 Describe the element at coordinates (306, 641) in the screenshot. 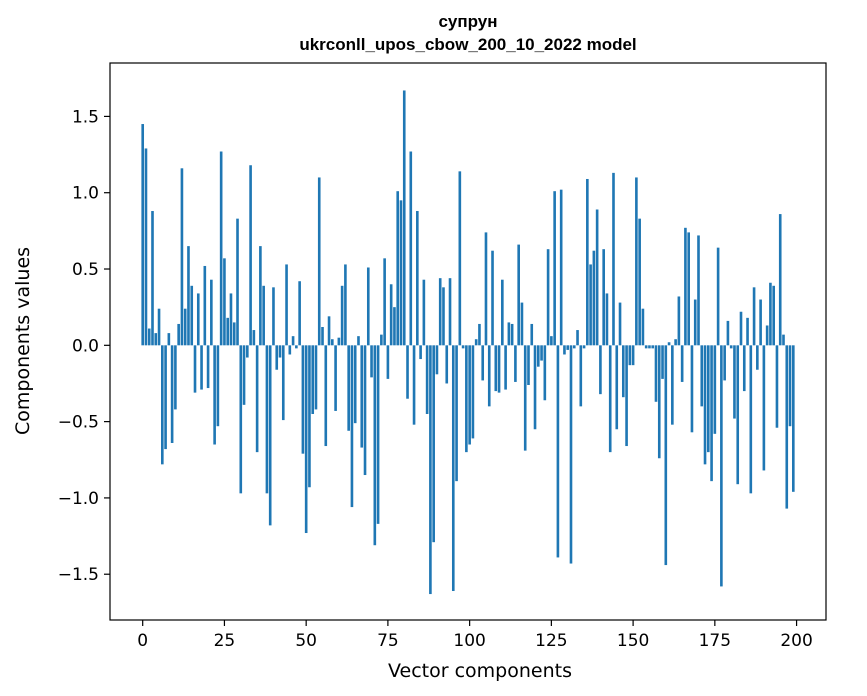

I see `x-tick-label: 50` at that location.